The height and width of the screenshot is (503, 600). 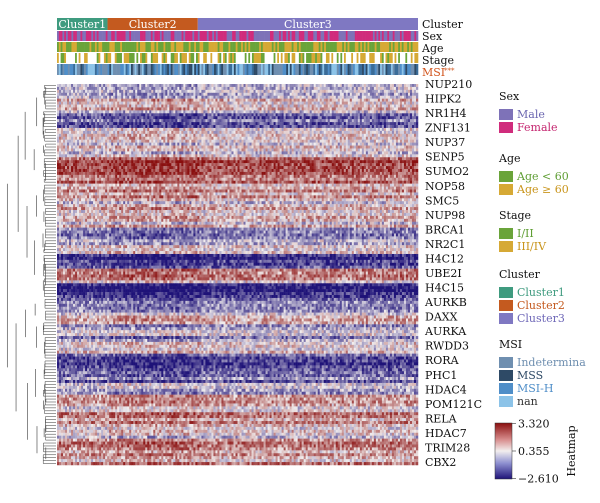 What do you see at coordinates (442, 360) in the screenshot?
I see `gene-label: RORA` at bounding box center [442, 360].